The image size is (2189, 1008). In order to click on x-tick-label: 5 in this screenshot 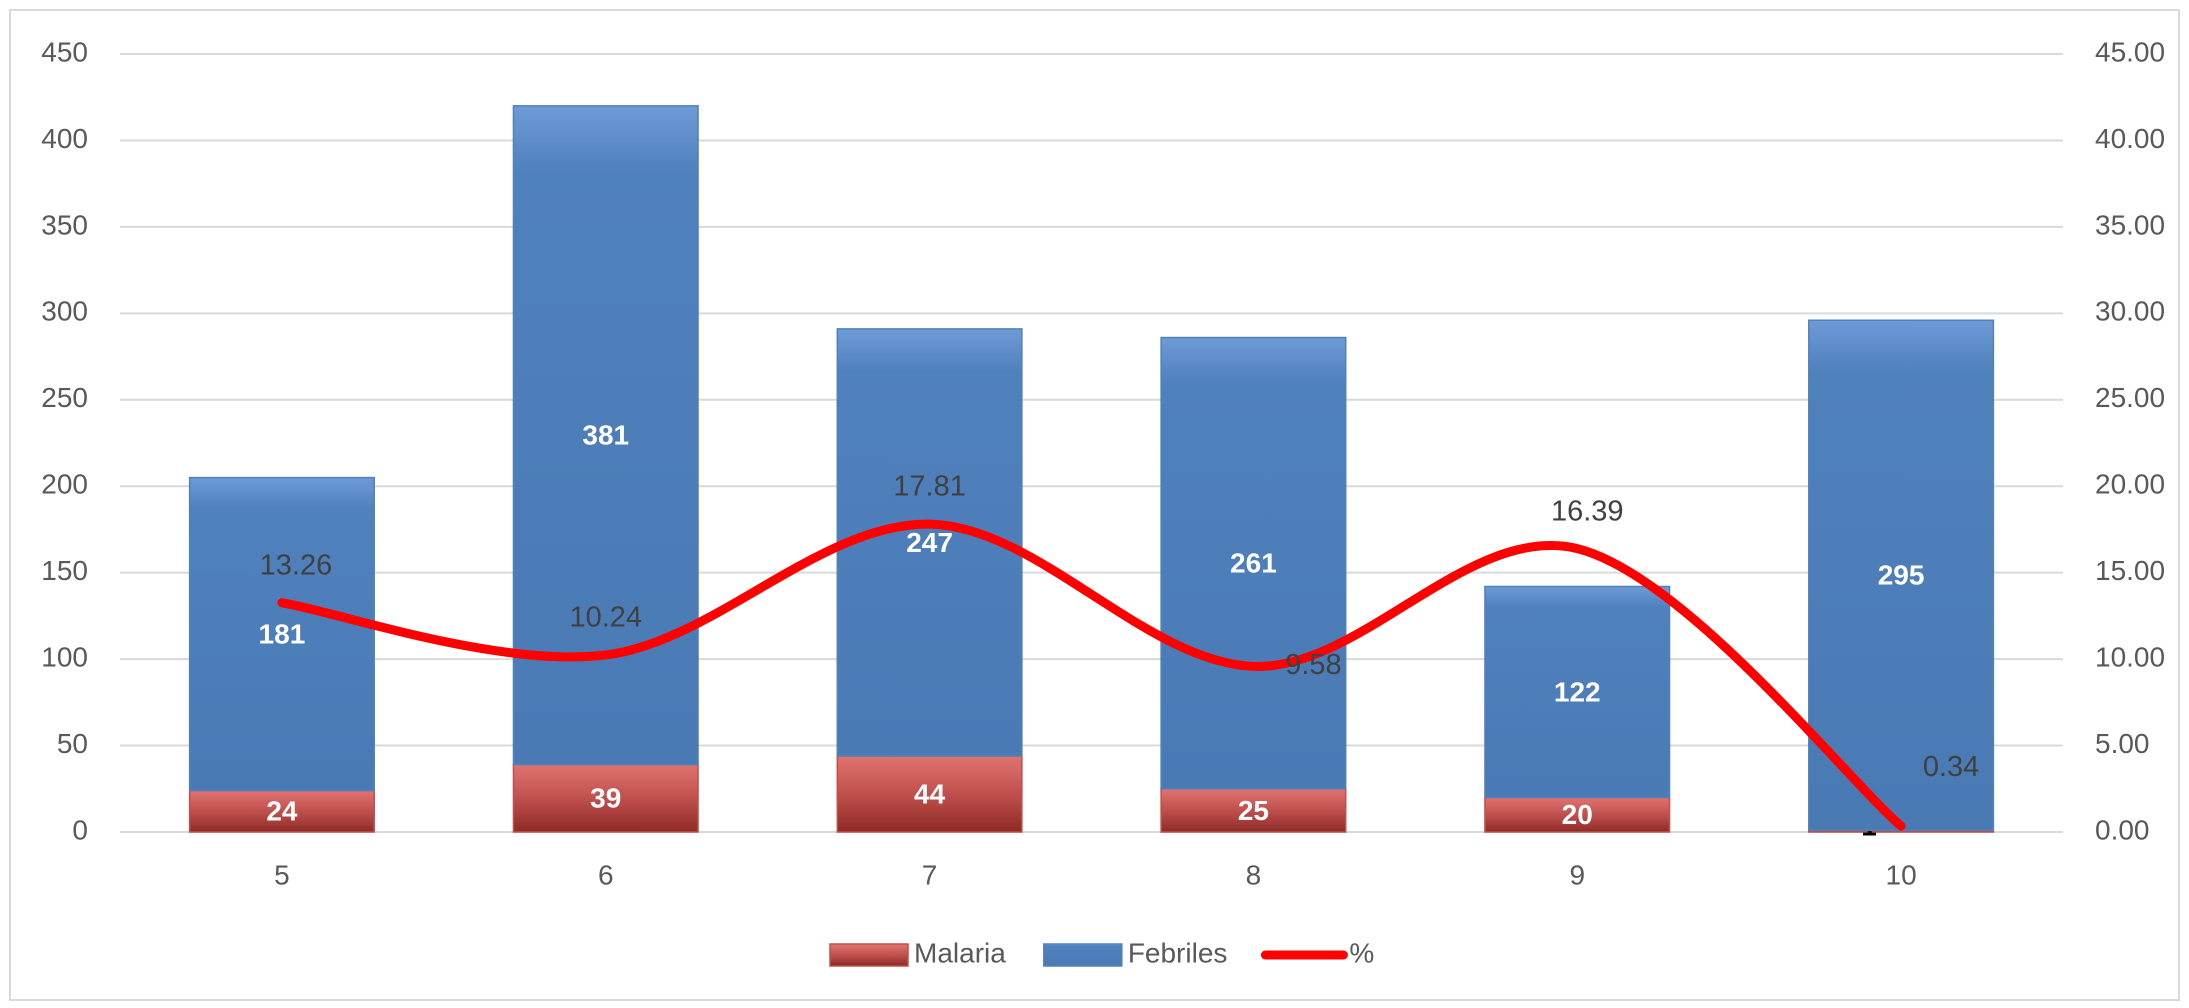, I will do `click(282, 874)`.